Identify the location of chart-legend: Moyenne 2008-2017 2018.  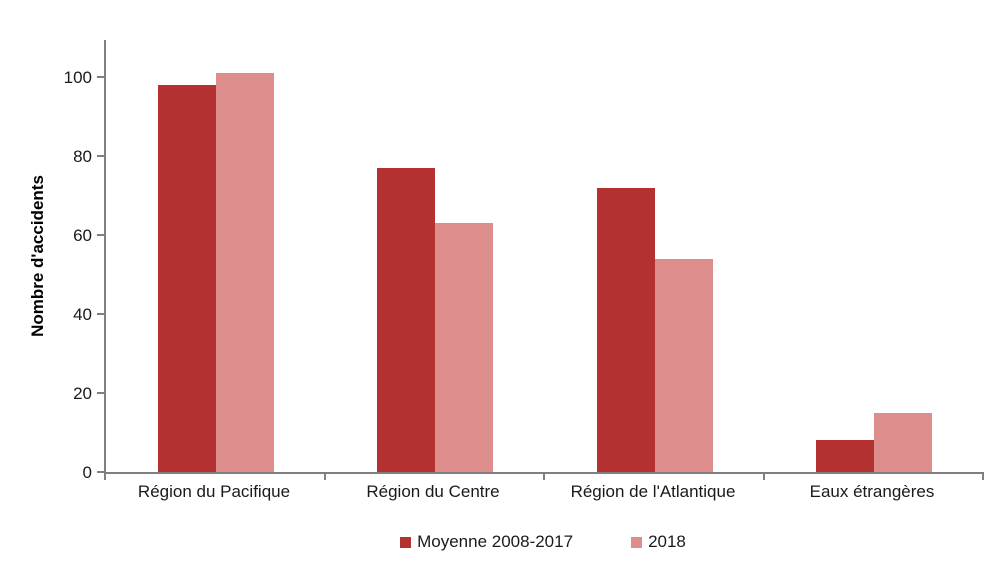
(543, 542).